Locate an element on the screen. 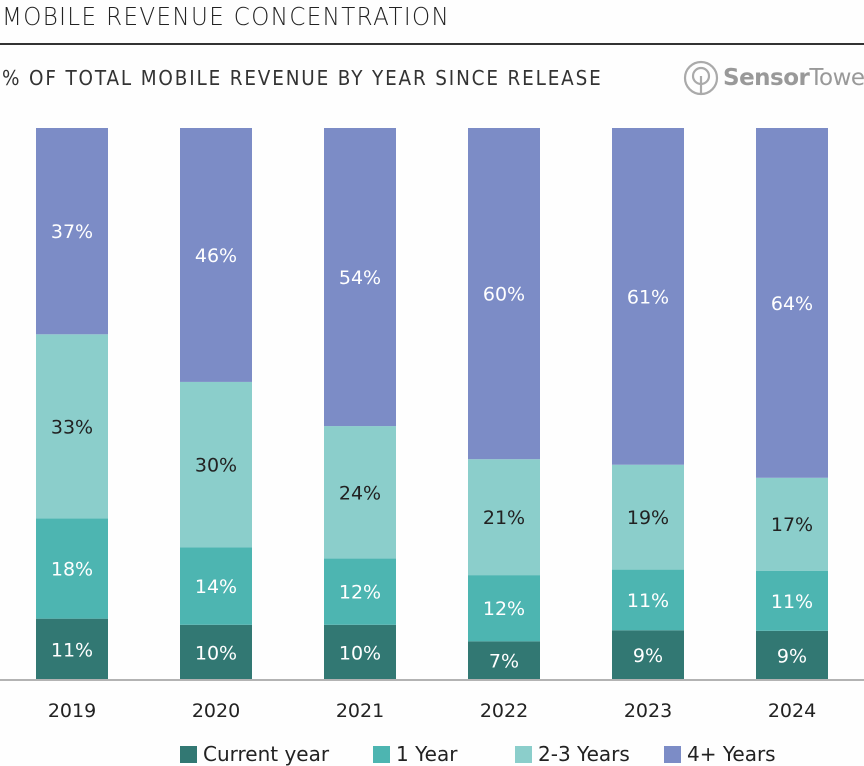 Image resolution: width=864 pixels, height=766 pixels. bar-segment-1-year-2024 is located at coordinates (792, 600).